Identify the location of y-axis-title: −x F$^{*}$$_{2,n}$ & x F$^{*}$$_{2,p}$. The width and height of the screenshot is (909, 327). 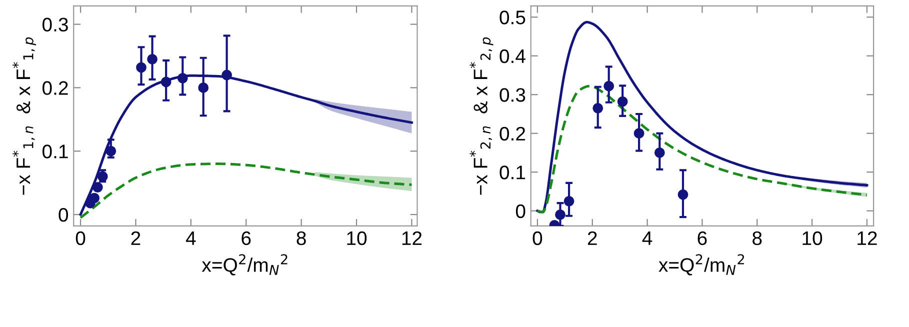
(482, 116).